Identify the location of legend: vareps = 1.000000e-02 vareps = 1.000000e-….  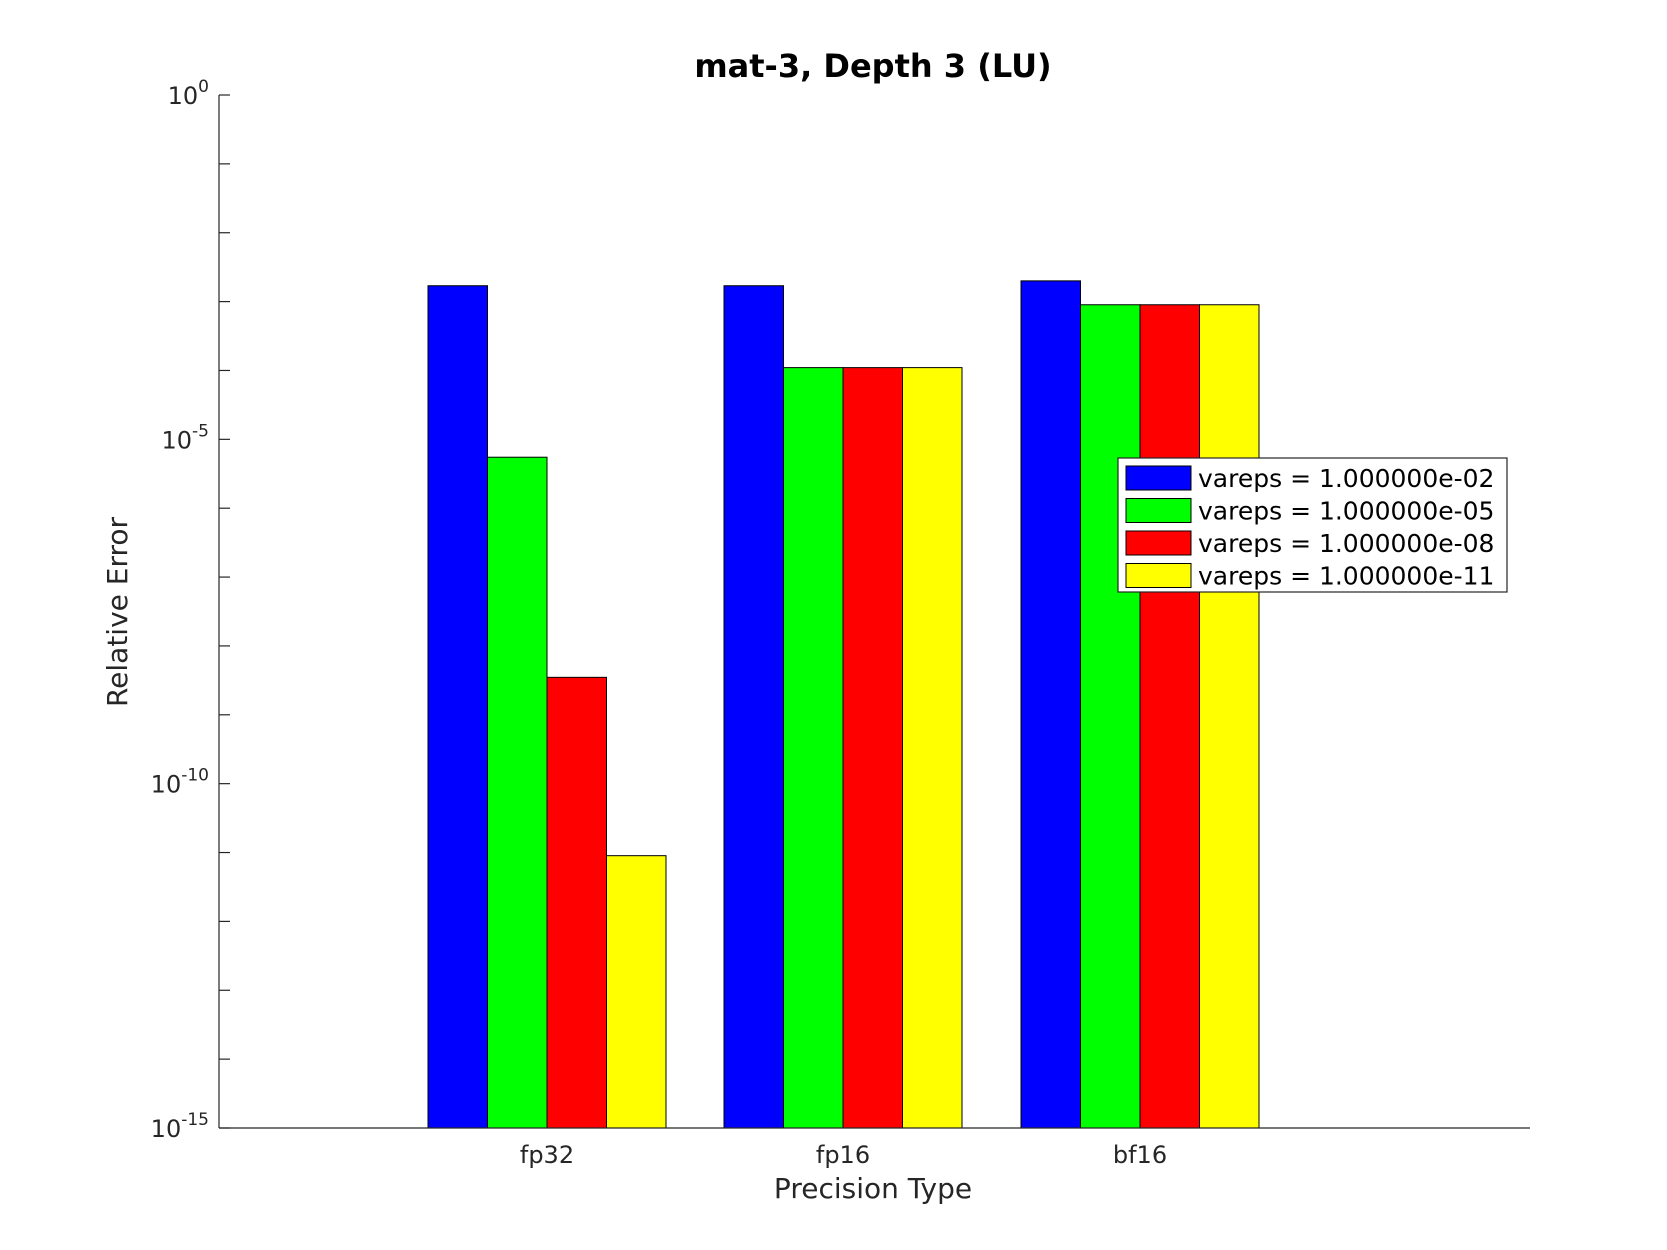
(1312, 525).